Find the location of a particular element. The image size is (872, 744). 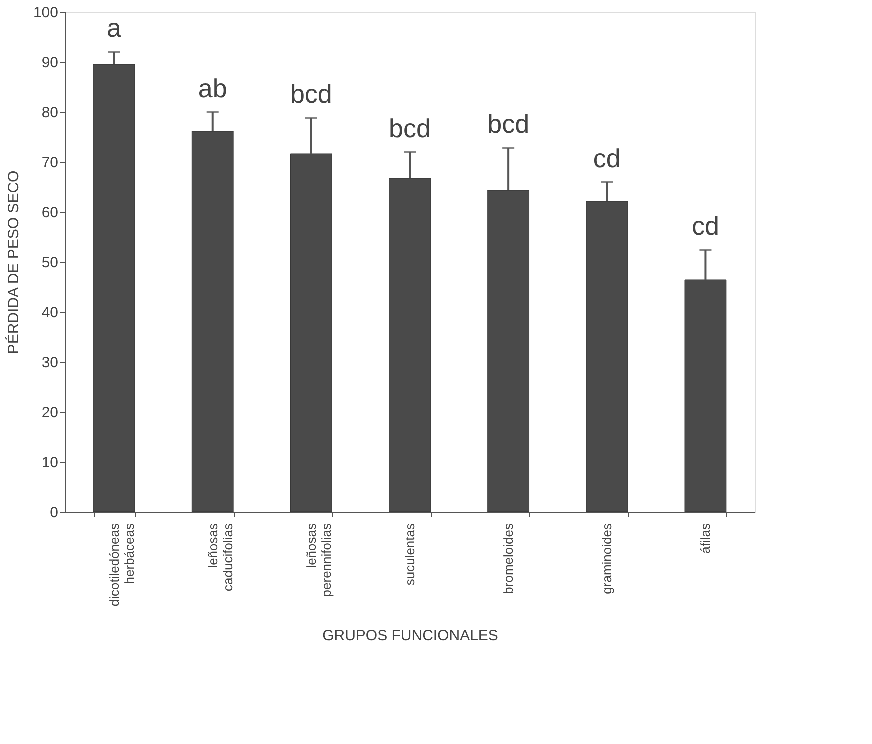

annotation: a is located at coordinates (114, 28).